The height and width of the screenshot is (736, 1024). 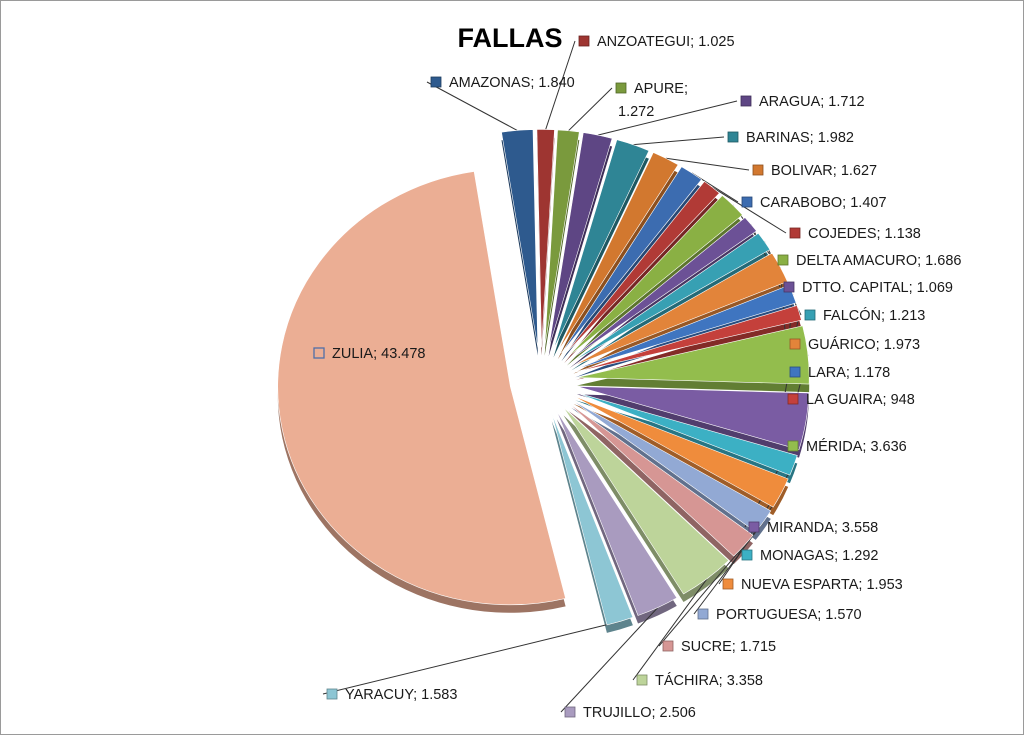 I want to click on legend-swatch-dtto-capital, so click(x=789, y=287).